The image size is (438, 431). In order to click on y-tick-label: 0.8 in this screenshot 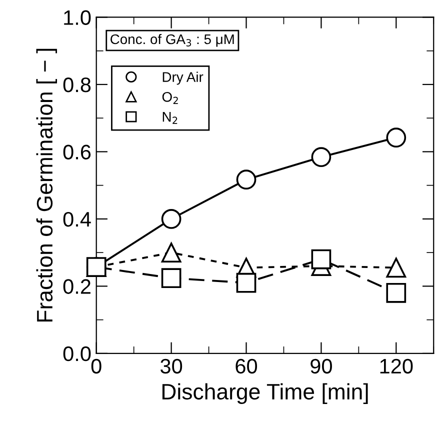, I will do `click(77, 84)`.